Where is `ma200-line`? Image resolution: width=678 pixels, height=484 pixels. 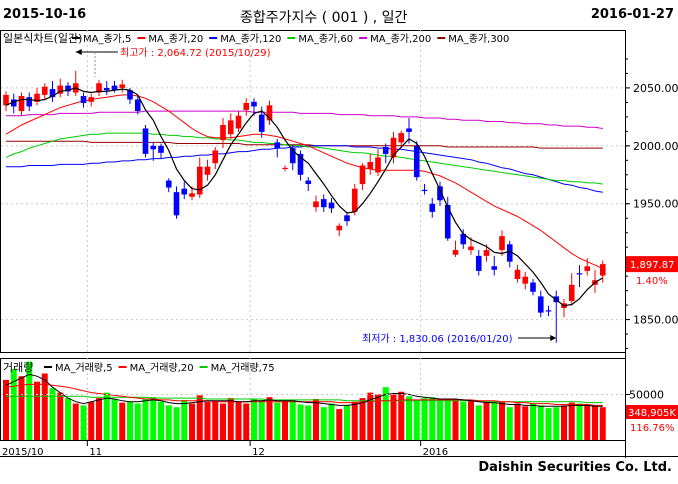 ma200-line is located at coordinates (304, 119).